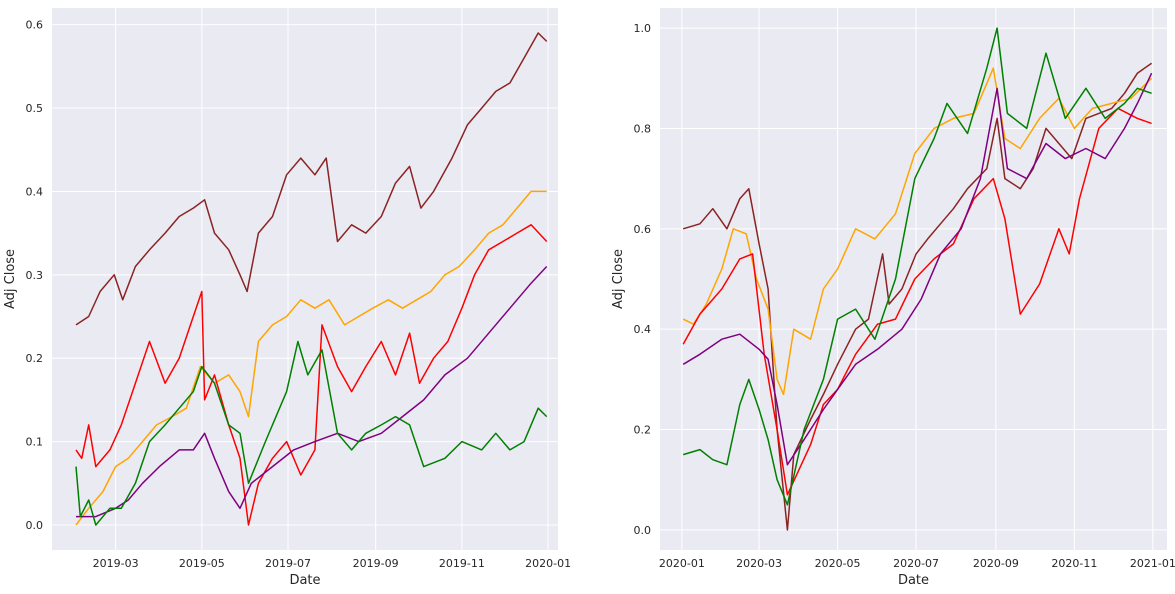 This screenshot has width=1175, height=594. What do you see at coordinates (643, 128) in the screenshot?
I see `y-tick-label: 0.8` at bounding box center [643, 128].